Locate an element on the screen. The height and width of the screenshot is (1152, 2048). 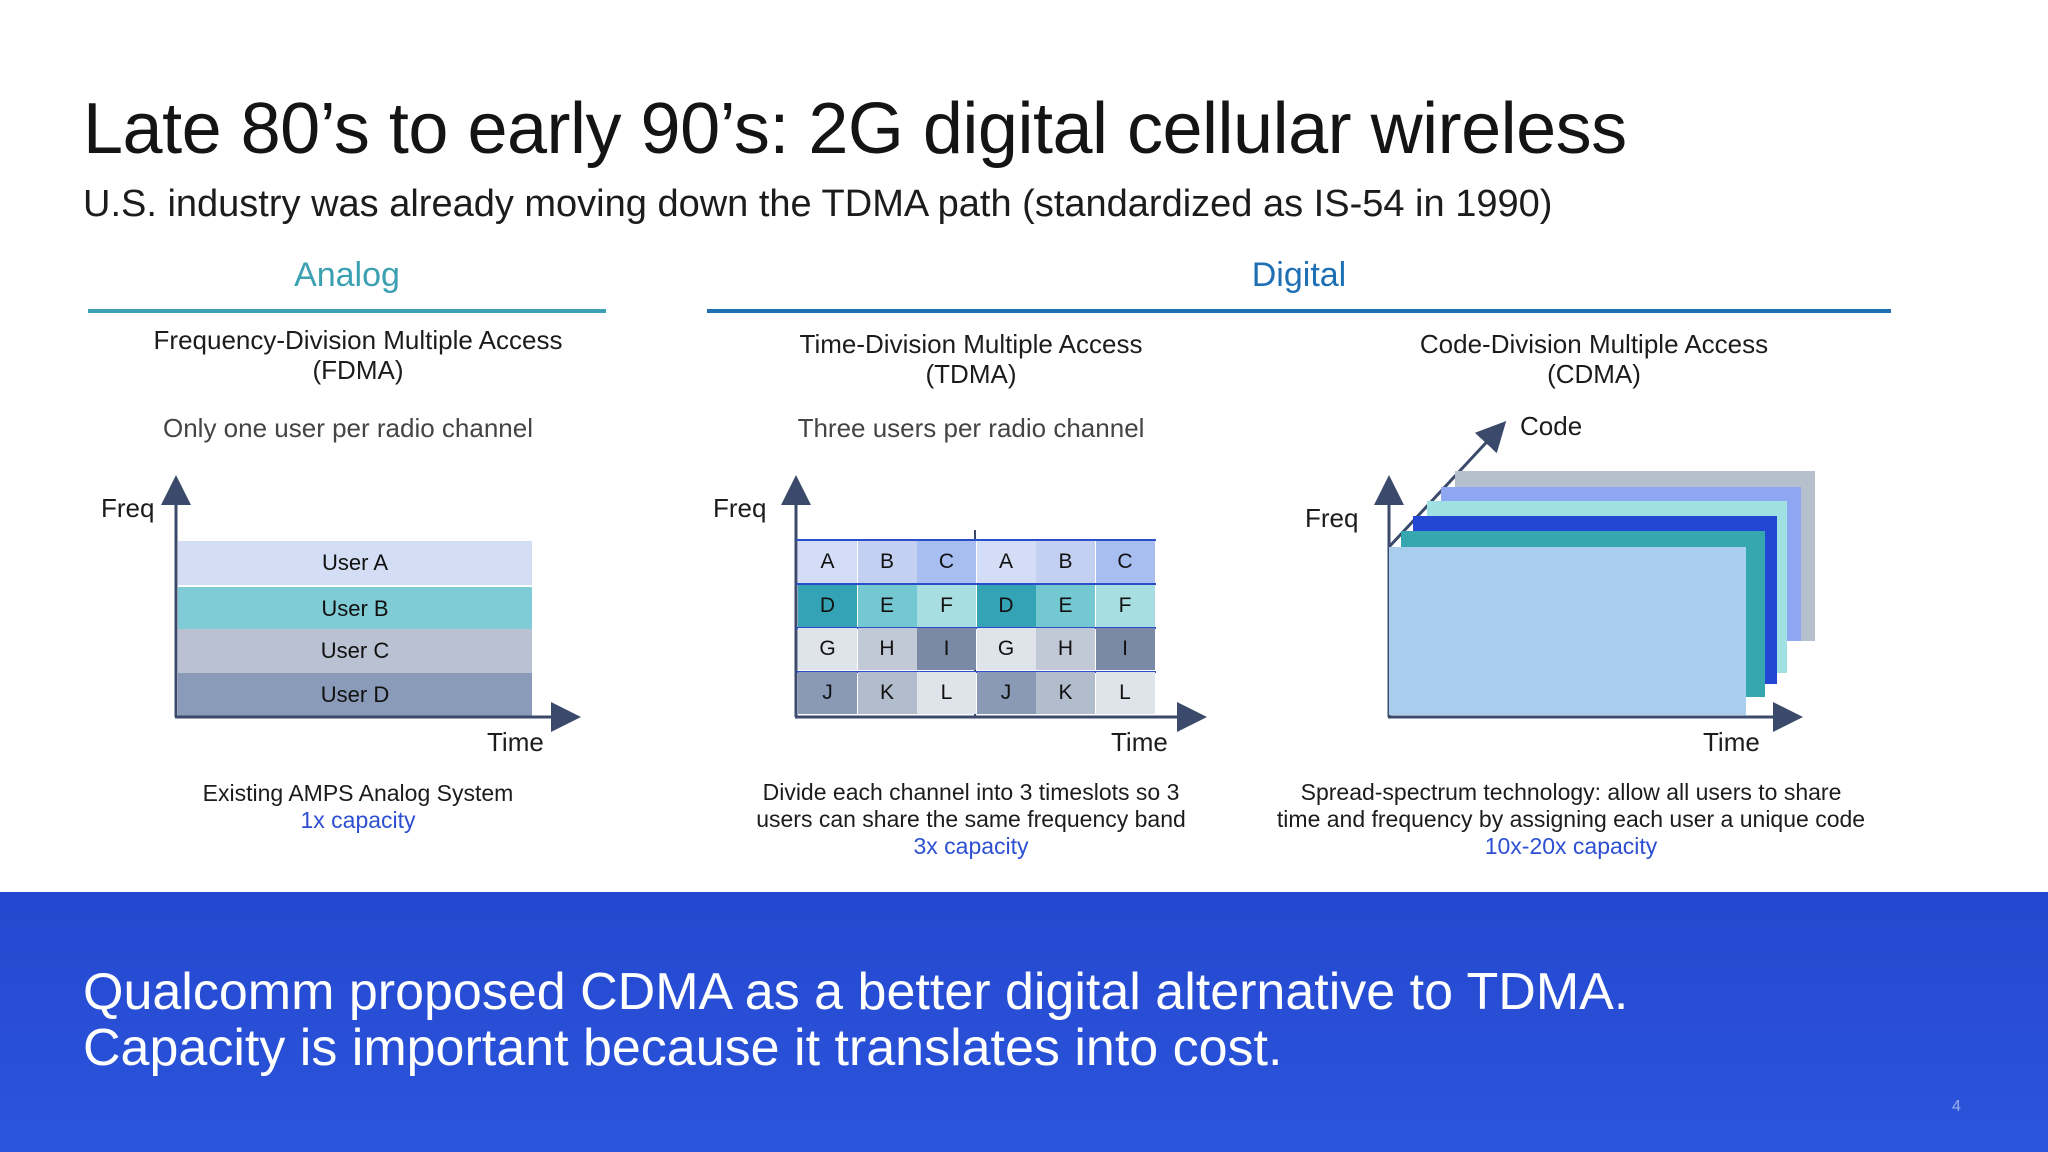
fdma-band-user-c: User C is located at coordinates (355, 651).